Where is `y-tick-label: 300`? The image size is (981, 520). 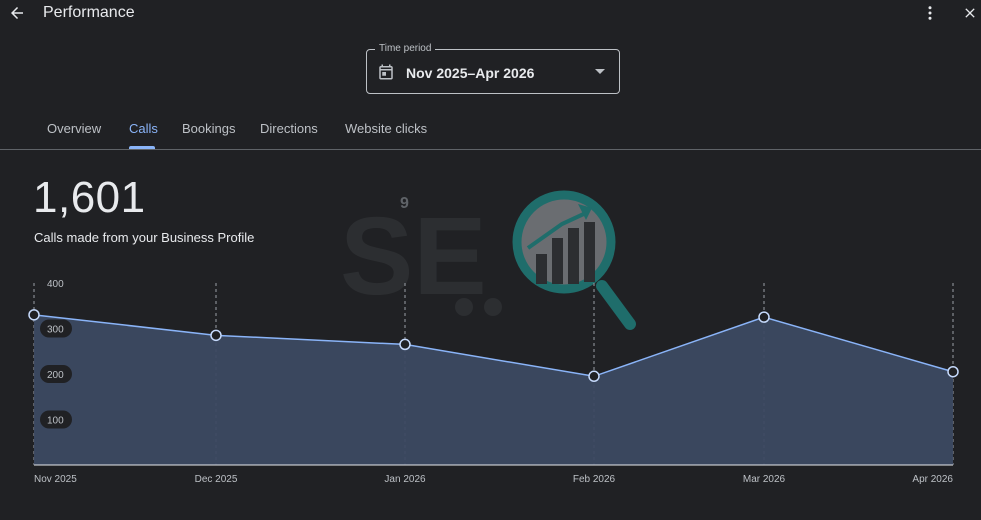 y-tick-label: 300 is located at coordinates (55, 330).